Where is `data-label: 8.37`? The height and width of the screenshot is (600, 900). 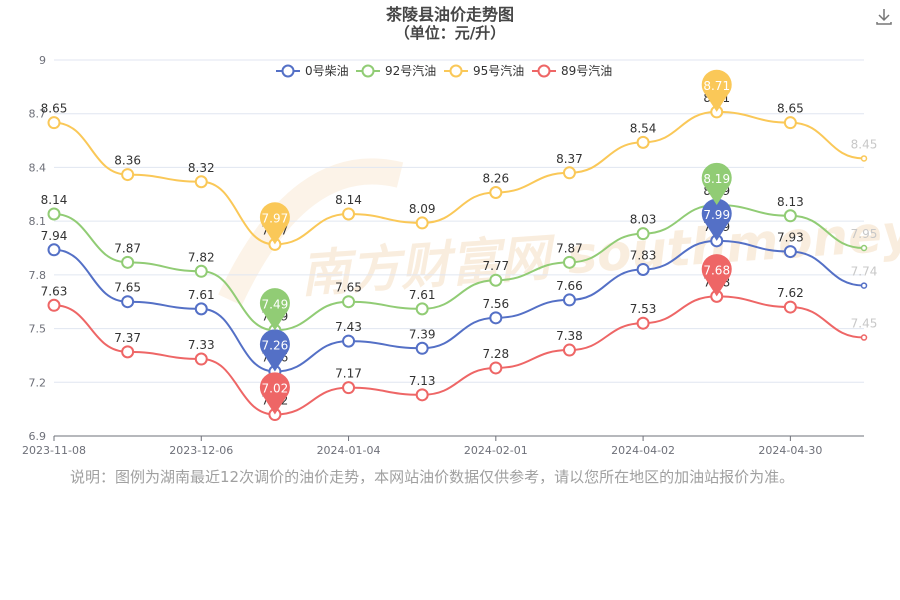
data-label: 8.37 is located at coordinates (569, 159).